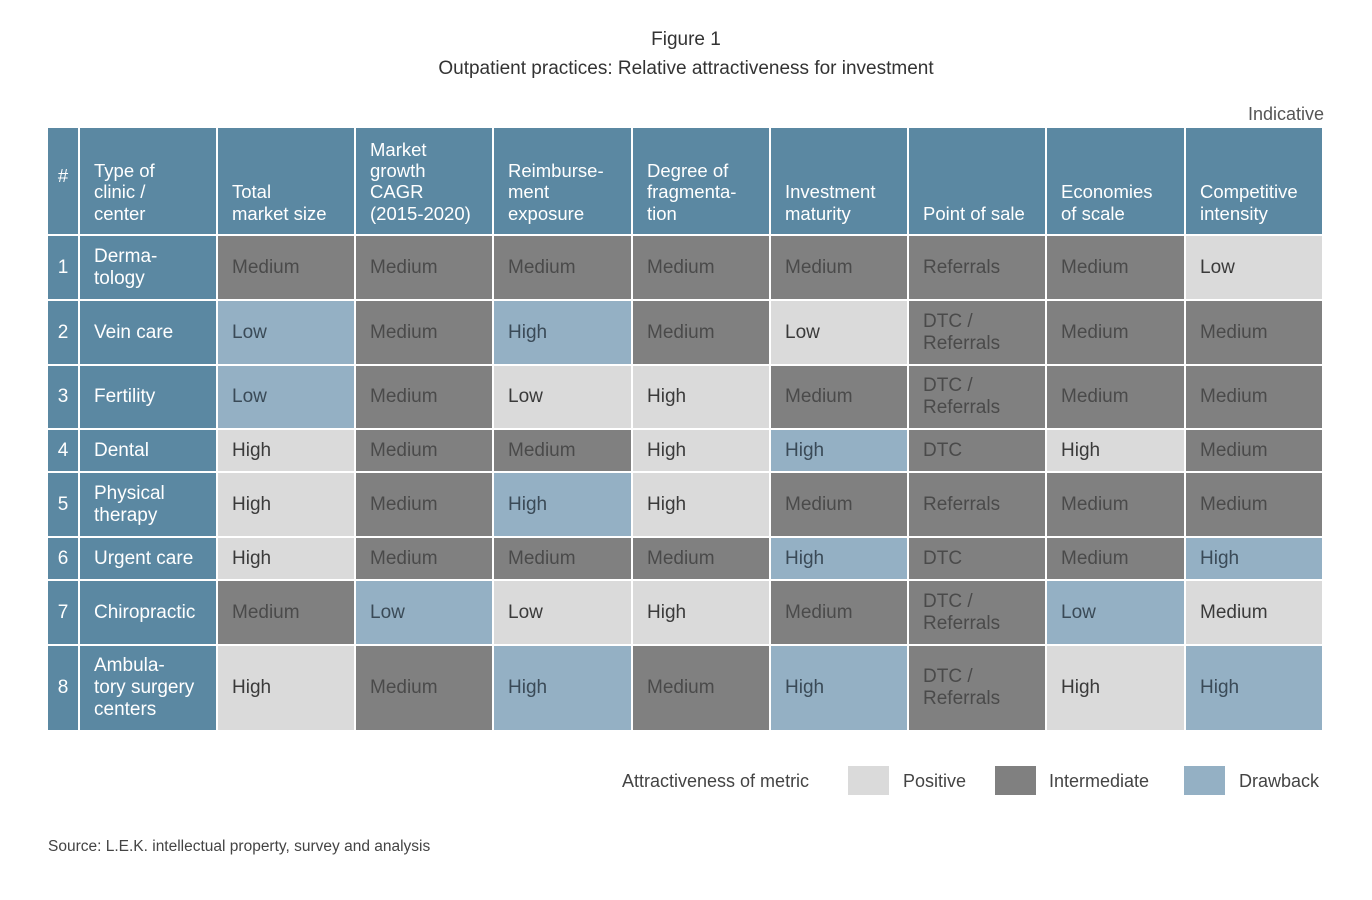 This screenshot has height=900, width=1372. Describe the element at coordinates (1115, 181) in the screenshot. I see `column-header: Economies of scale` at that location.